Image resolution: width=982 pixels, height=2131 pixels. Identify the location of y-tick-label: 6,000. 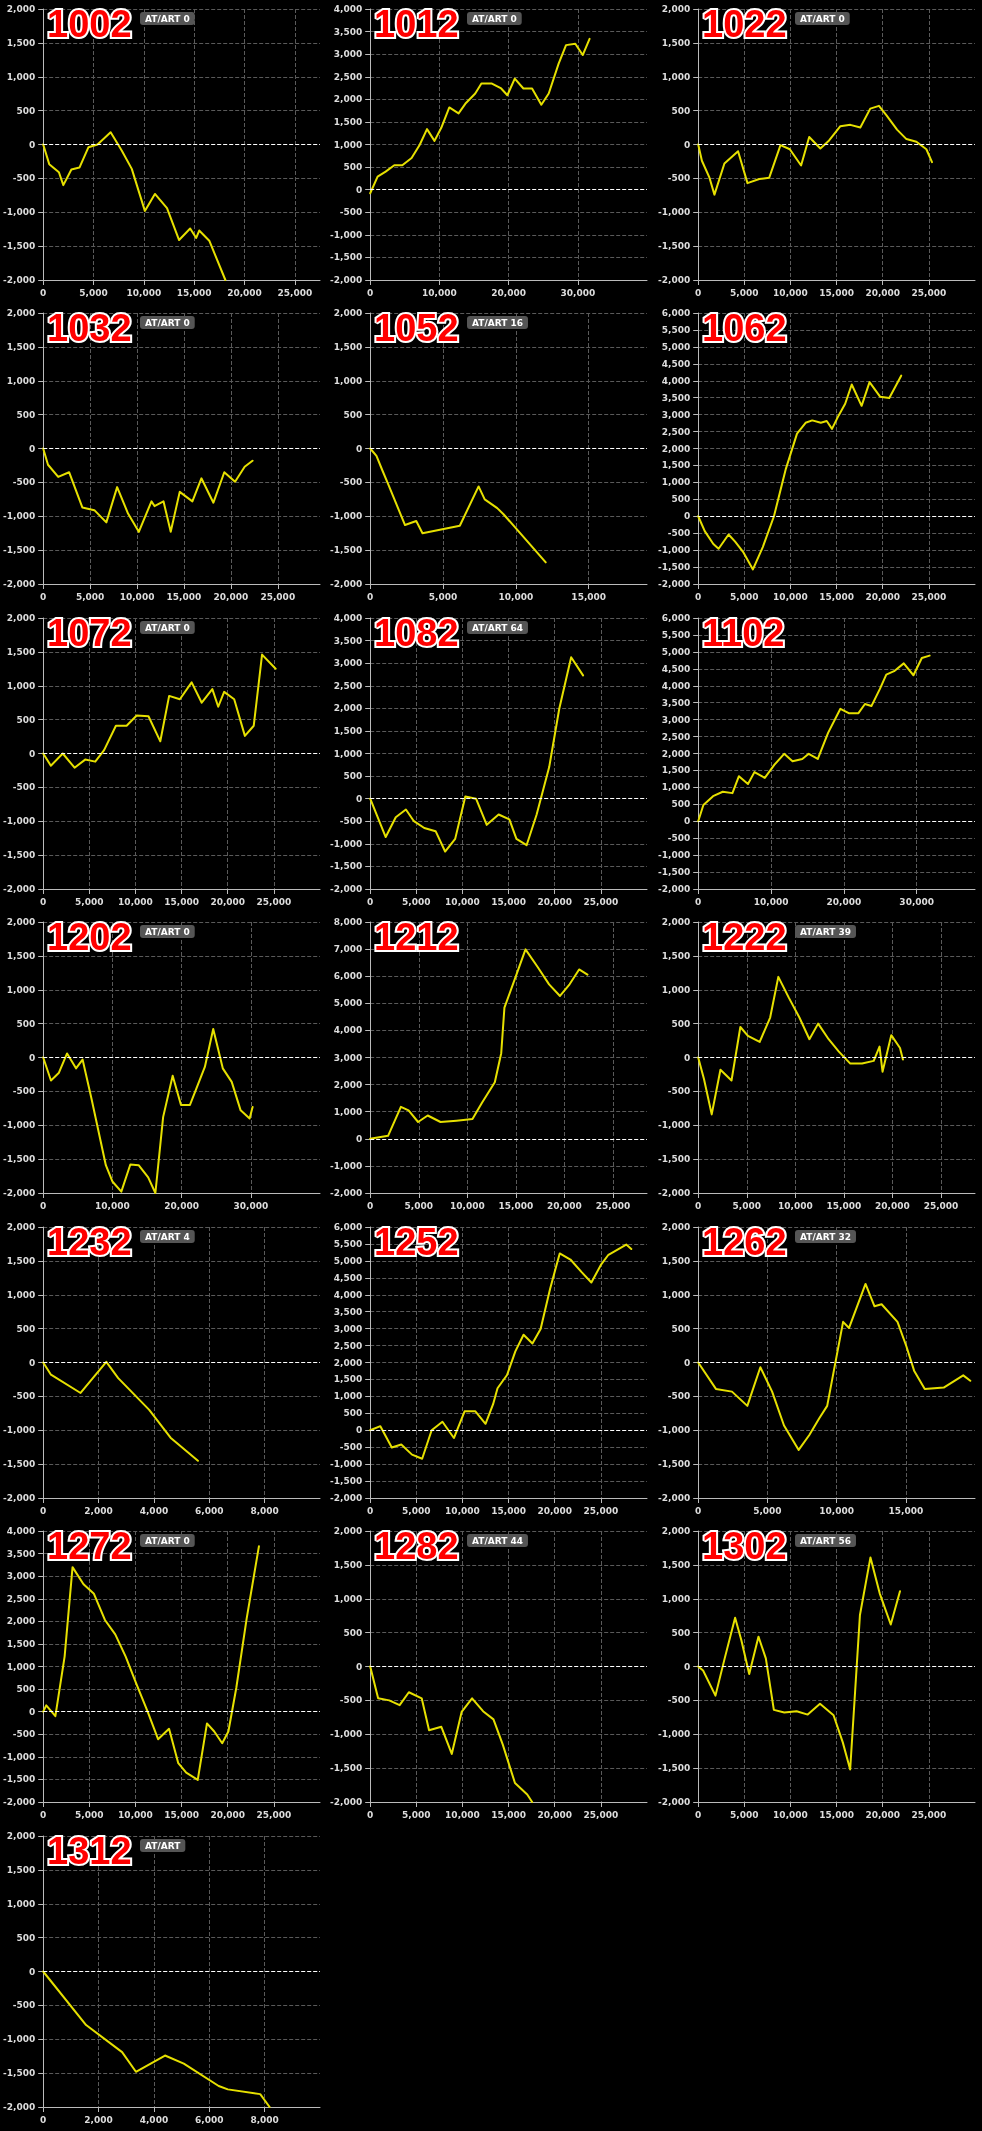
(676, 618).